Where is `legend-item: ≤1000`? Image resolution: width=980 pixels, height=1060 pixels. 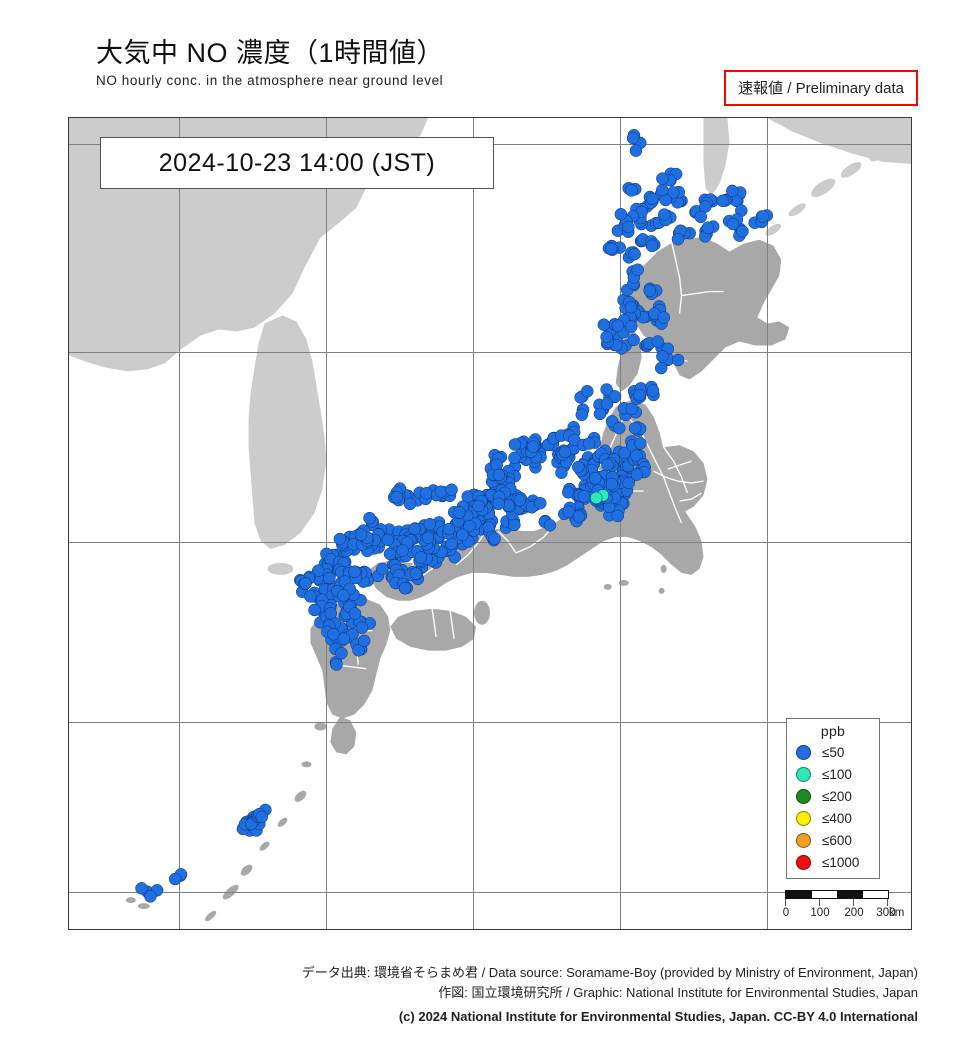
legend-item: ≤1000 is located at coordinates (833, 862).